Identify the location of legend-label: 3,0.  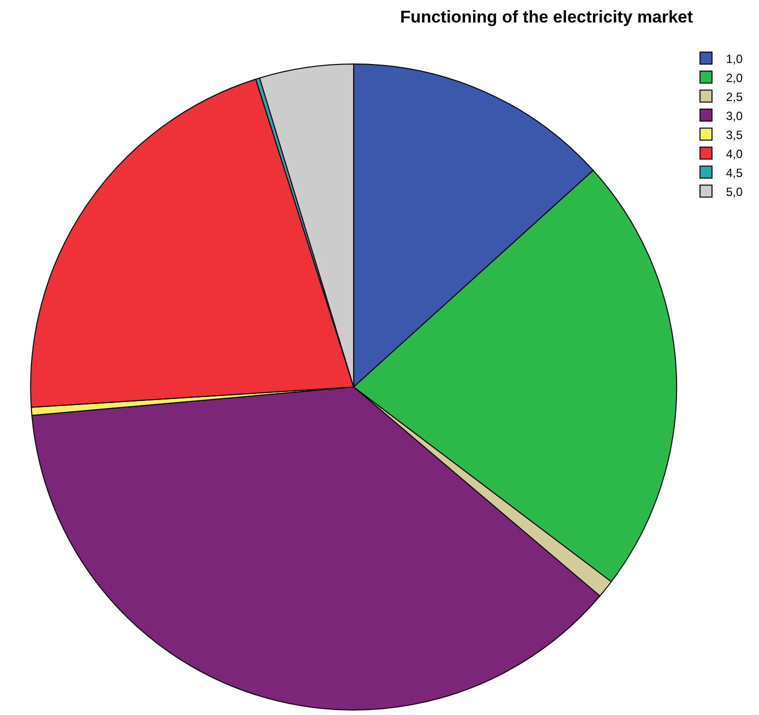
(735, 115).